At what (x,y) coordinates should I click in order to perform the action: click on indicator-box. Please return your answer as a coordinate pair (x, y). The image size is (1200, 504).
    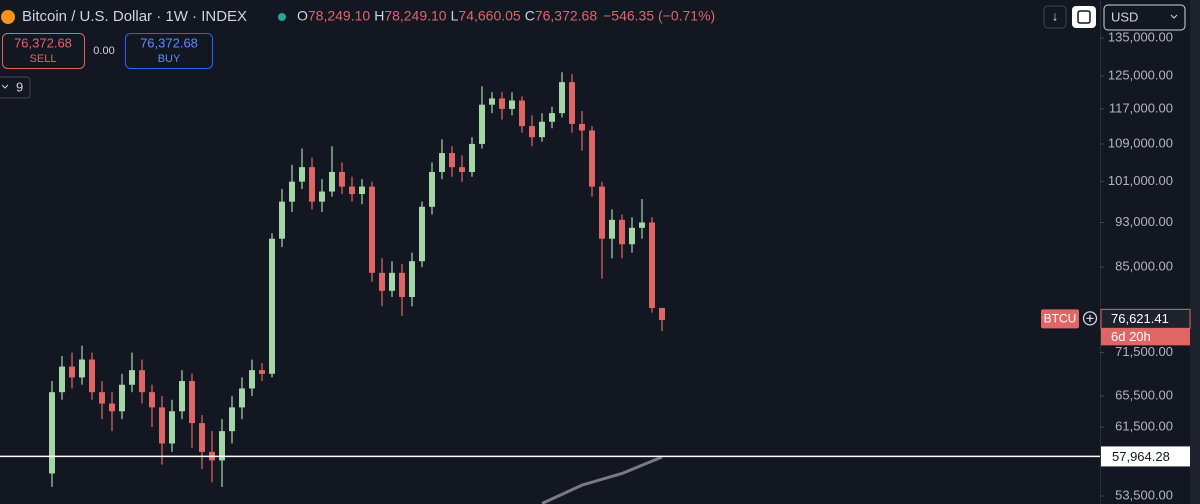
    Looking at the image, I should click on (15, 87).